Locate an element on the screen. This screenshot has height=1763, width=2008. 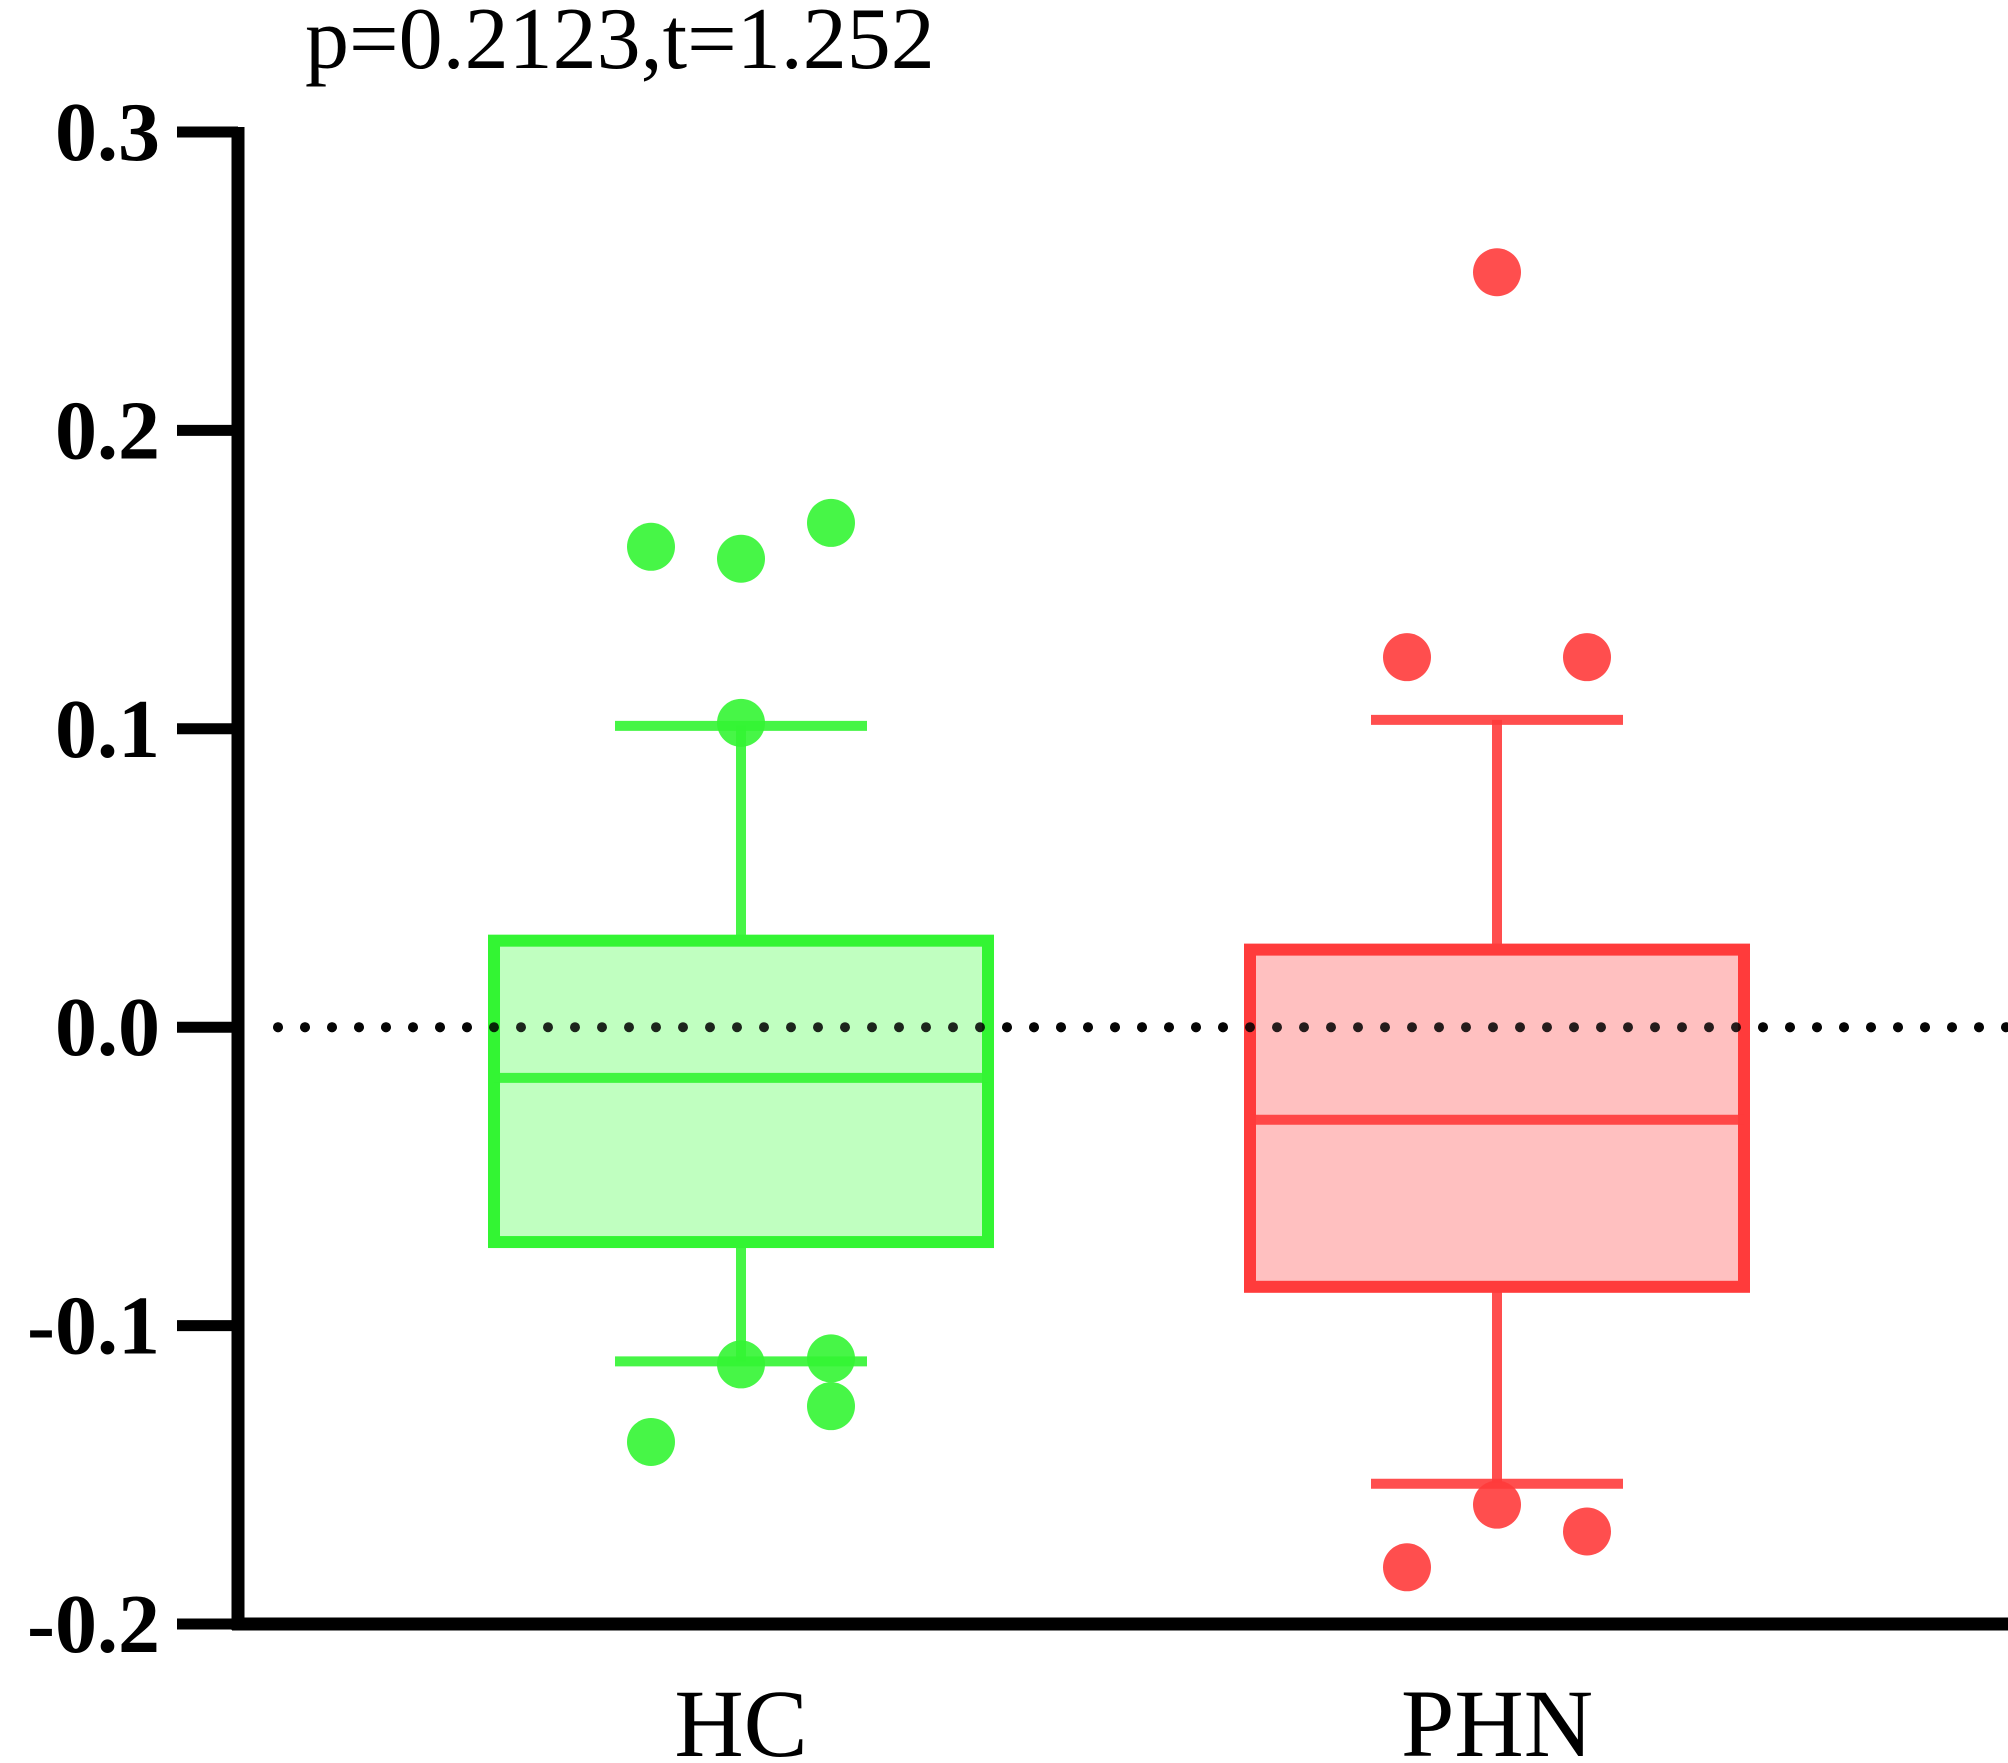
y-tick-label: -0.2 is located at coordinates (93, 1624).